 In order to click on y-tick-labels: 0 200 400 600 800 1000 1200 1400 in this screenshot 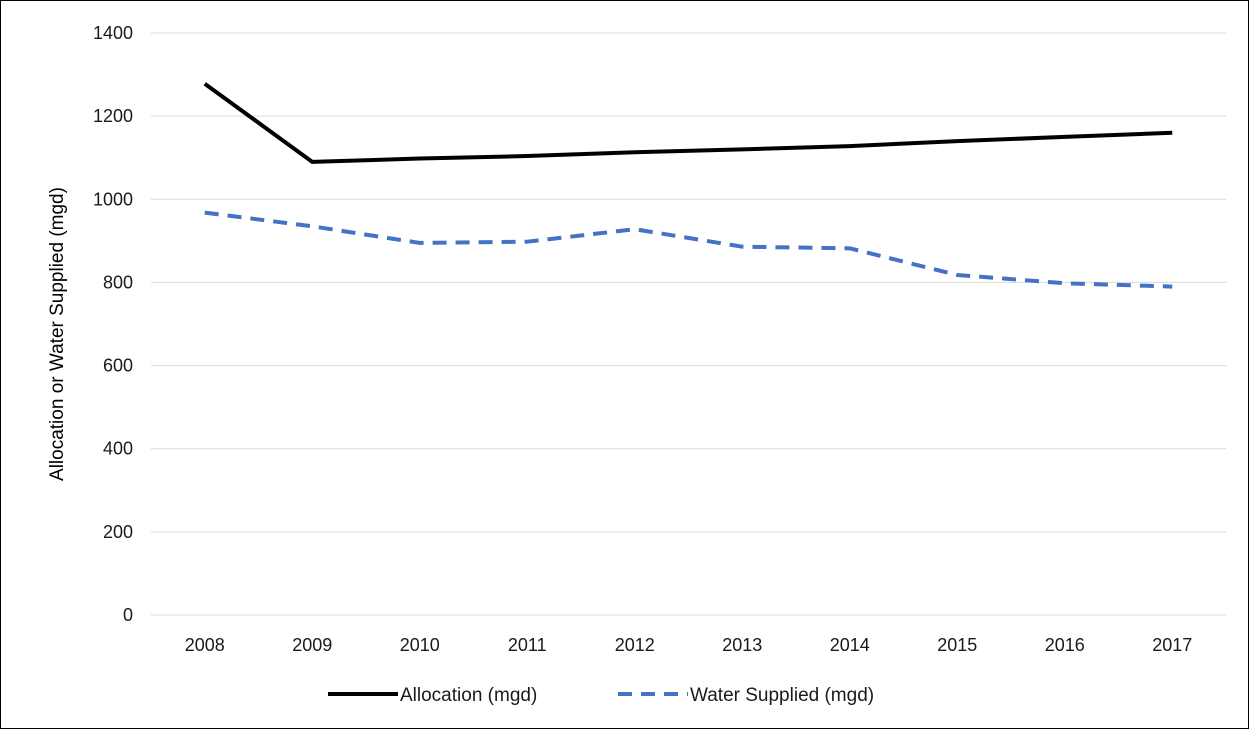, I will do `click(113, 324)`.